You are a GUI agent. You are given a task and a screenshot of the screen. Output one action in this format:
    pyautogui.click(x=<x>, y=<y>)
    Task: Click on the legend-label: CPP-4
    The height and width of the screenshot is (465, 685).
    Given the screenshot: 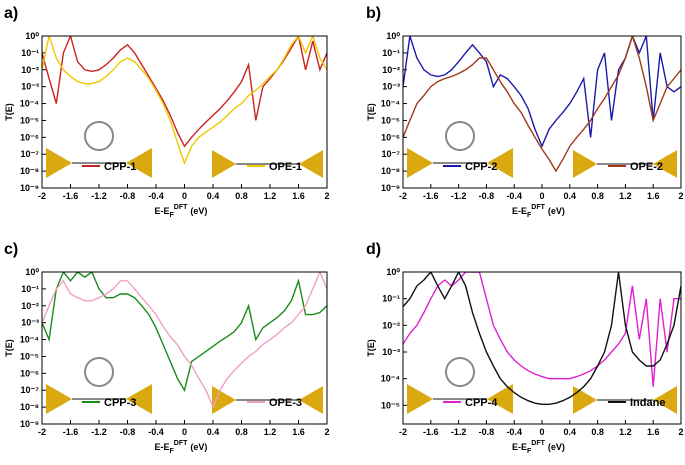 What is the action you would take?
    pyautogui.click(x=481, y=403)
    